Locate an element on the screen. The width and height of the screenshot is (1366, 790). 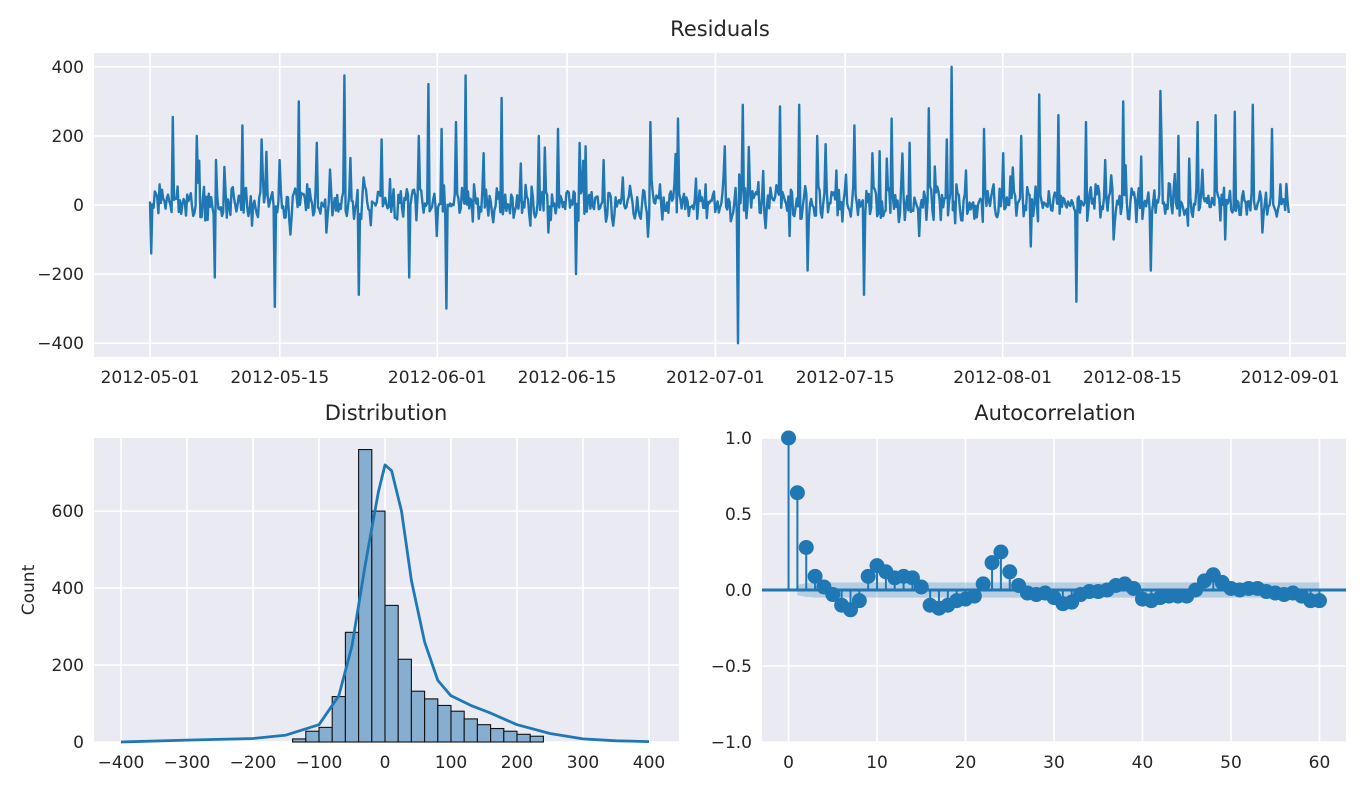
residuals-y-tick-label: 400 is located at coordinates (68, 68).